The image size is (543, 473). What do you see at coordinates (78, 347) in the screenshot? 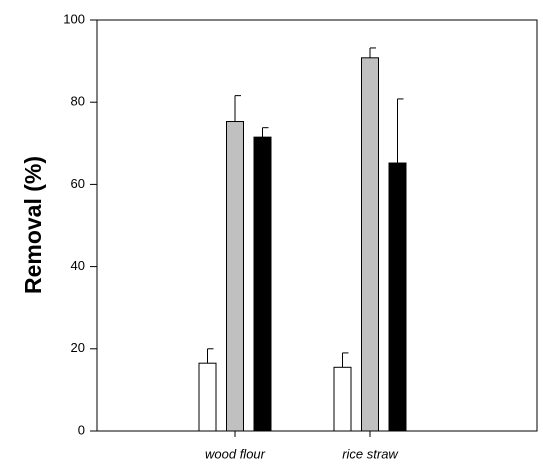
I see `y-tick-label: 20` at bounding box center [78, 347].